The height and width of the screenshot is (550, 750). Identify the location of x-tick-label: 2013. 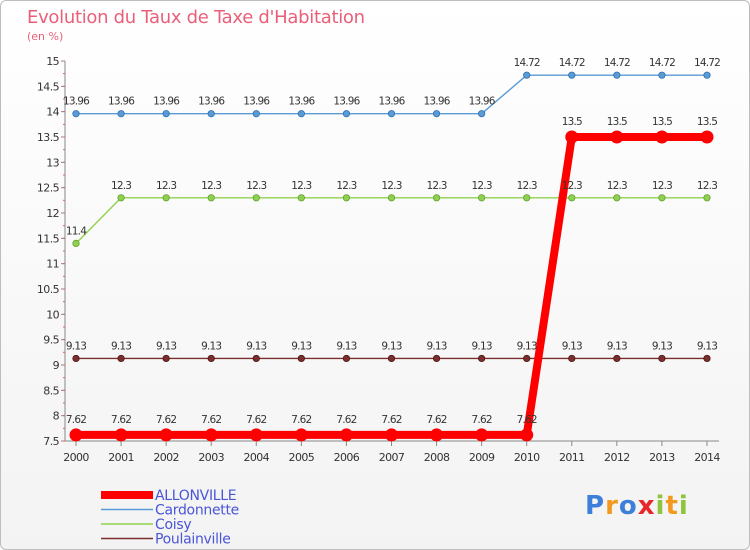
(662, 457).